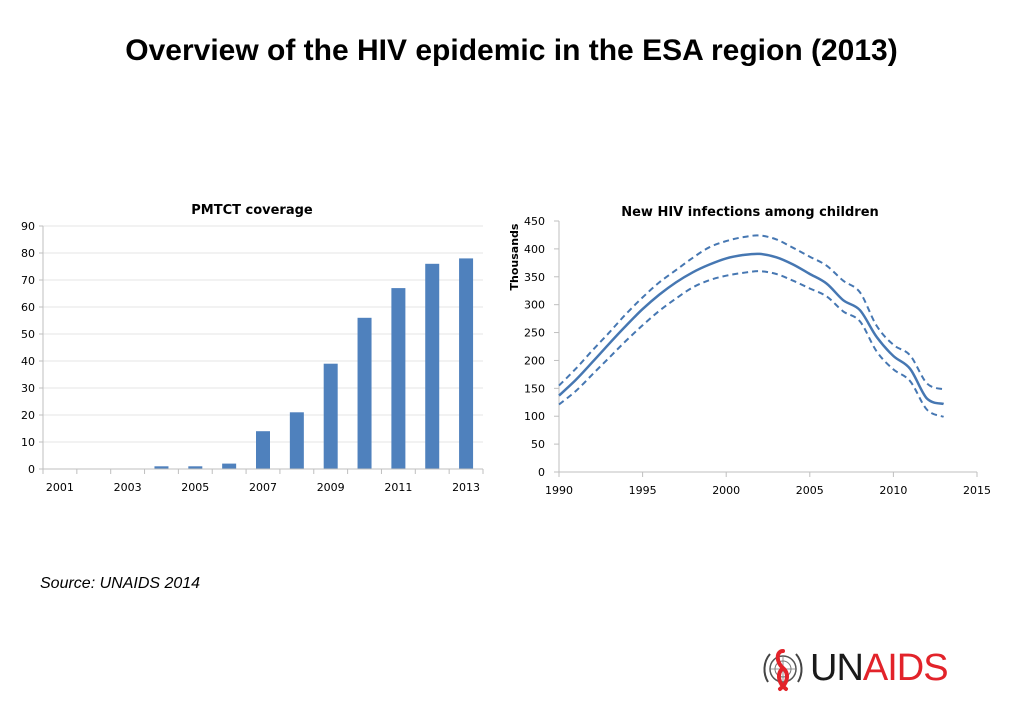  Describe the element at coordinates (28, 253) in the screenshot. I see `y-tick-label: 80` at that location.